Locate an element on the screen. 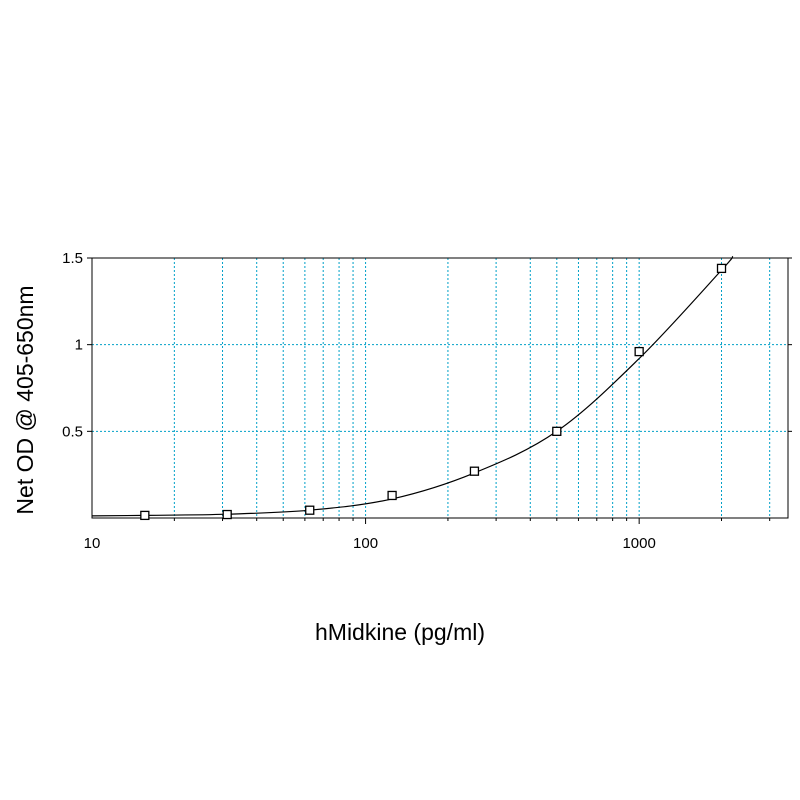 This screenshot has height=800, width=800. y-tick-label: 0.5 is located at coordinates (72, 431).